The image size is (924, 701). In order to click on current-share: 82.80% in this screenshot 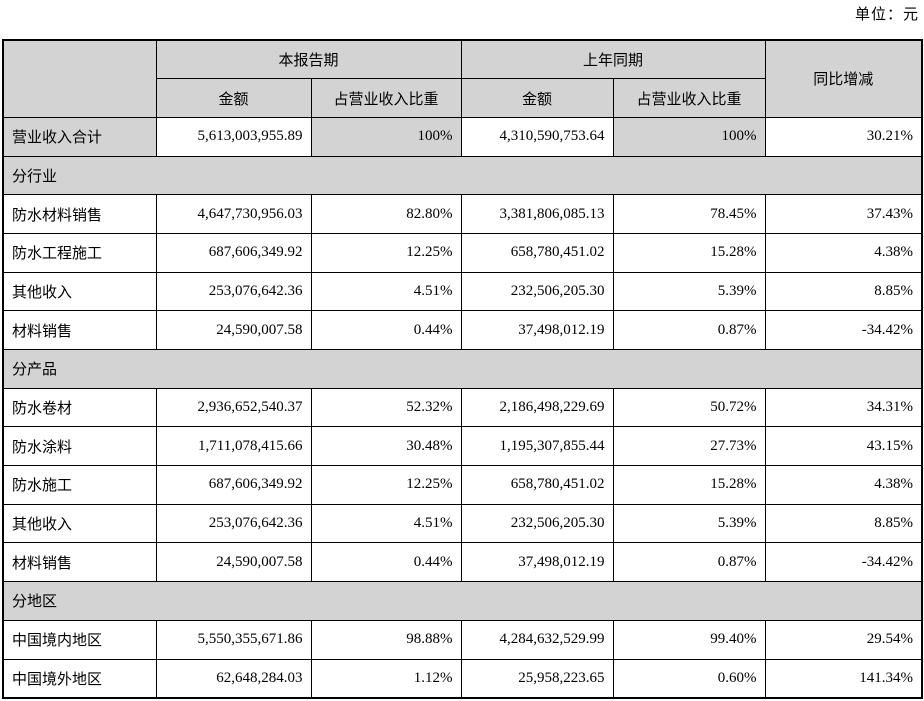, I will do `click(386, 214)`.